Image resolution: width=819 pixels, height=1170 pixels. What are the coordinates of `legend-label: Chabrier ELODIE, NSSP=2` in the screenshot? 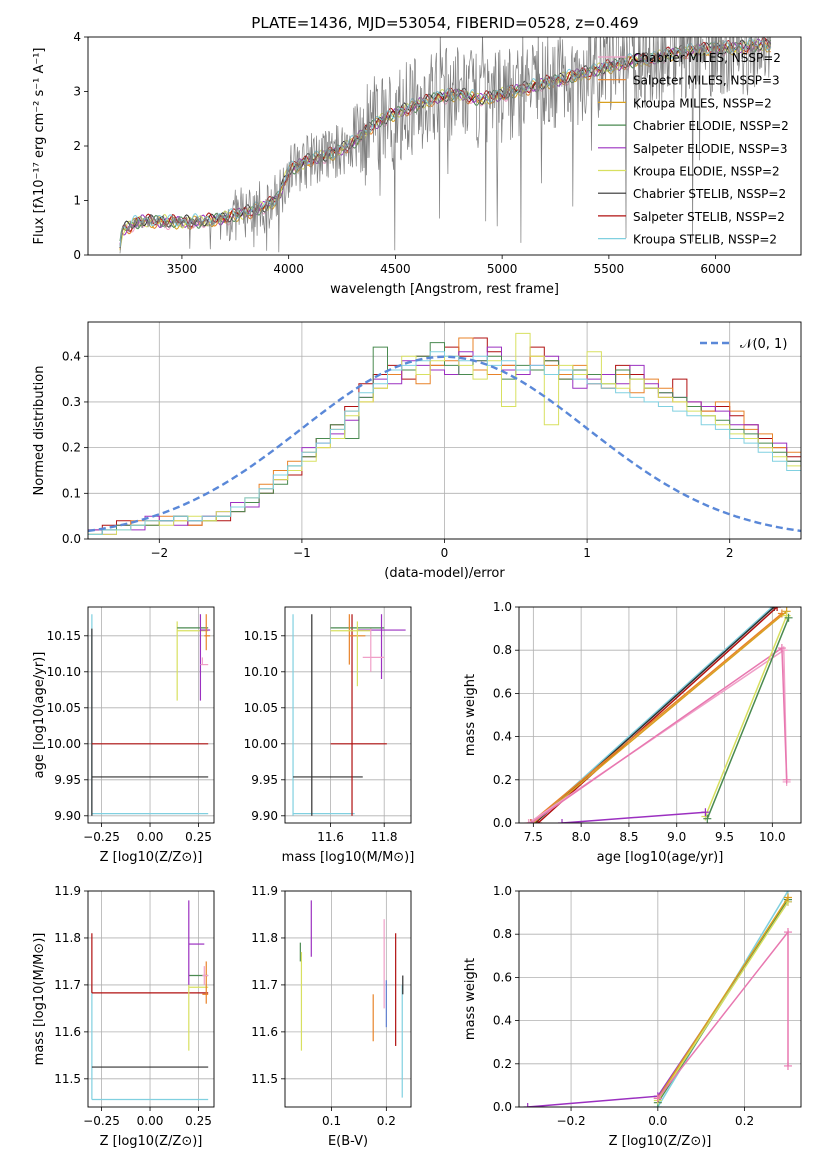 It's located at (711, 126).